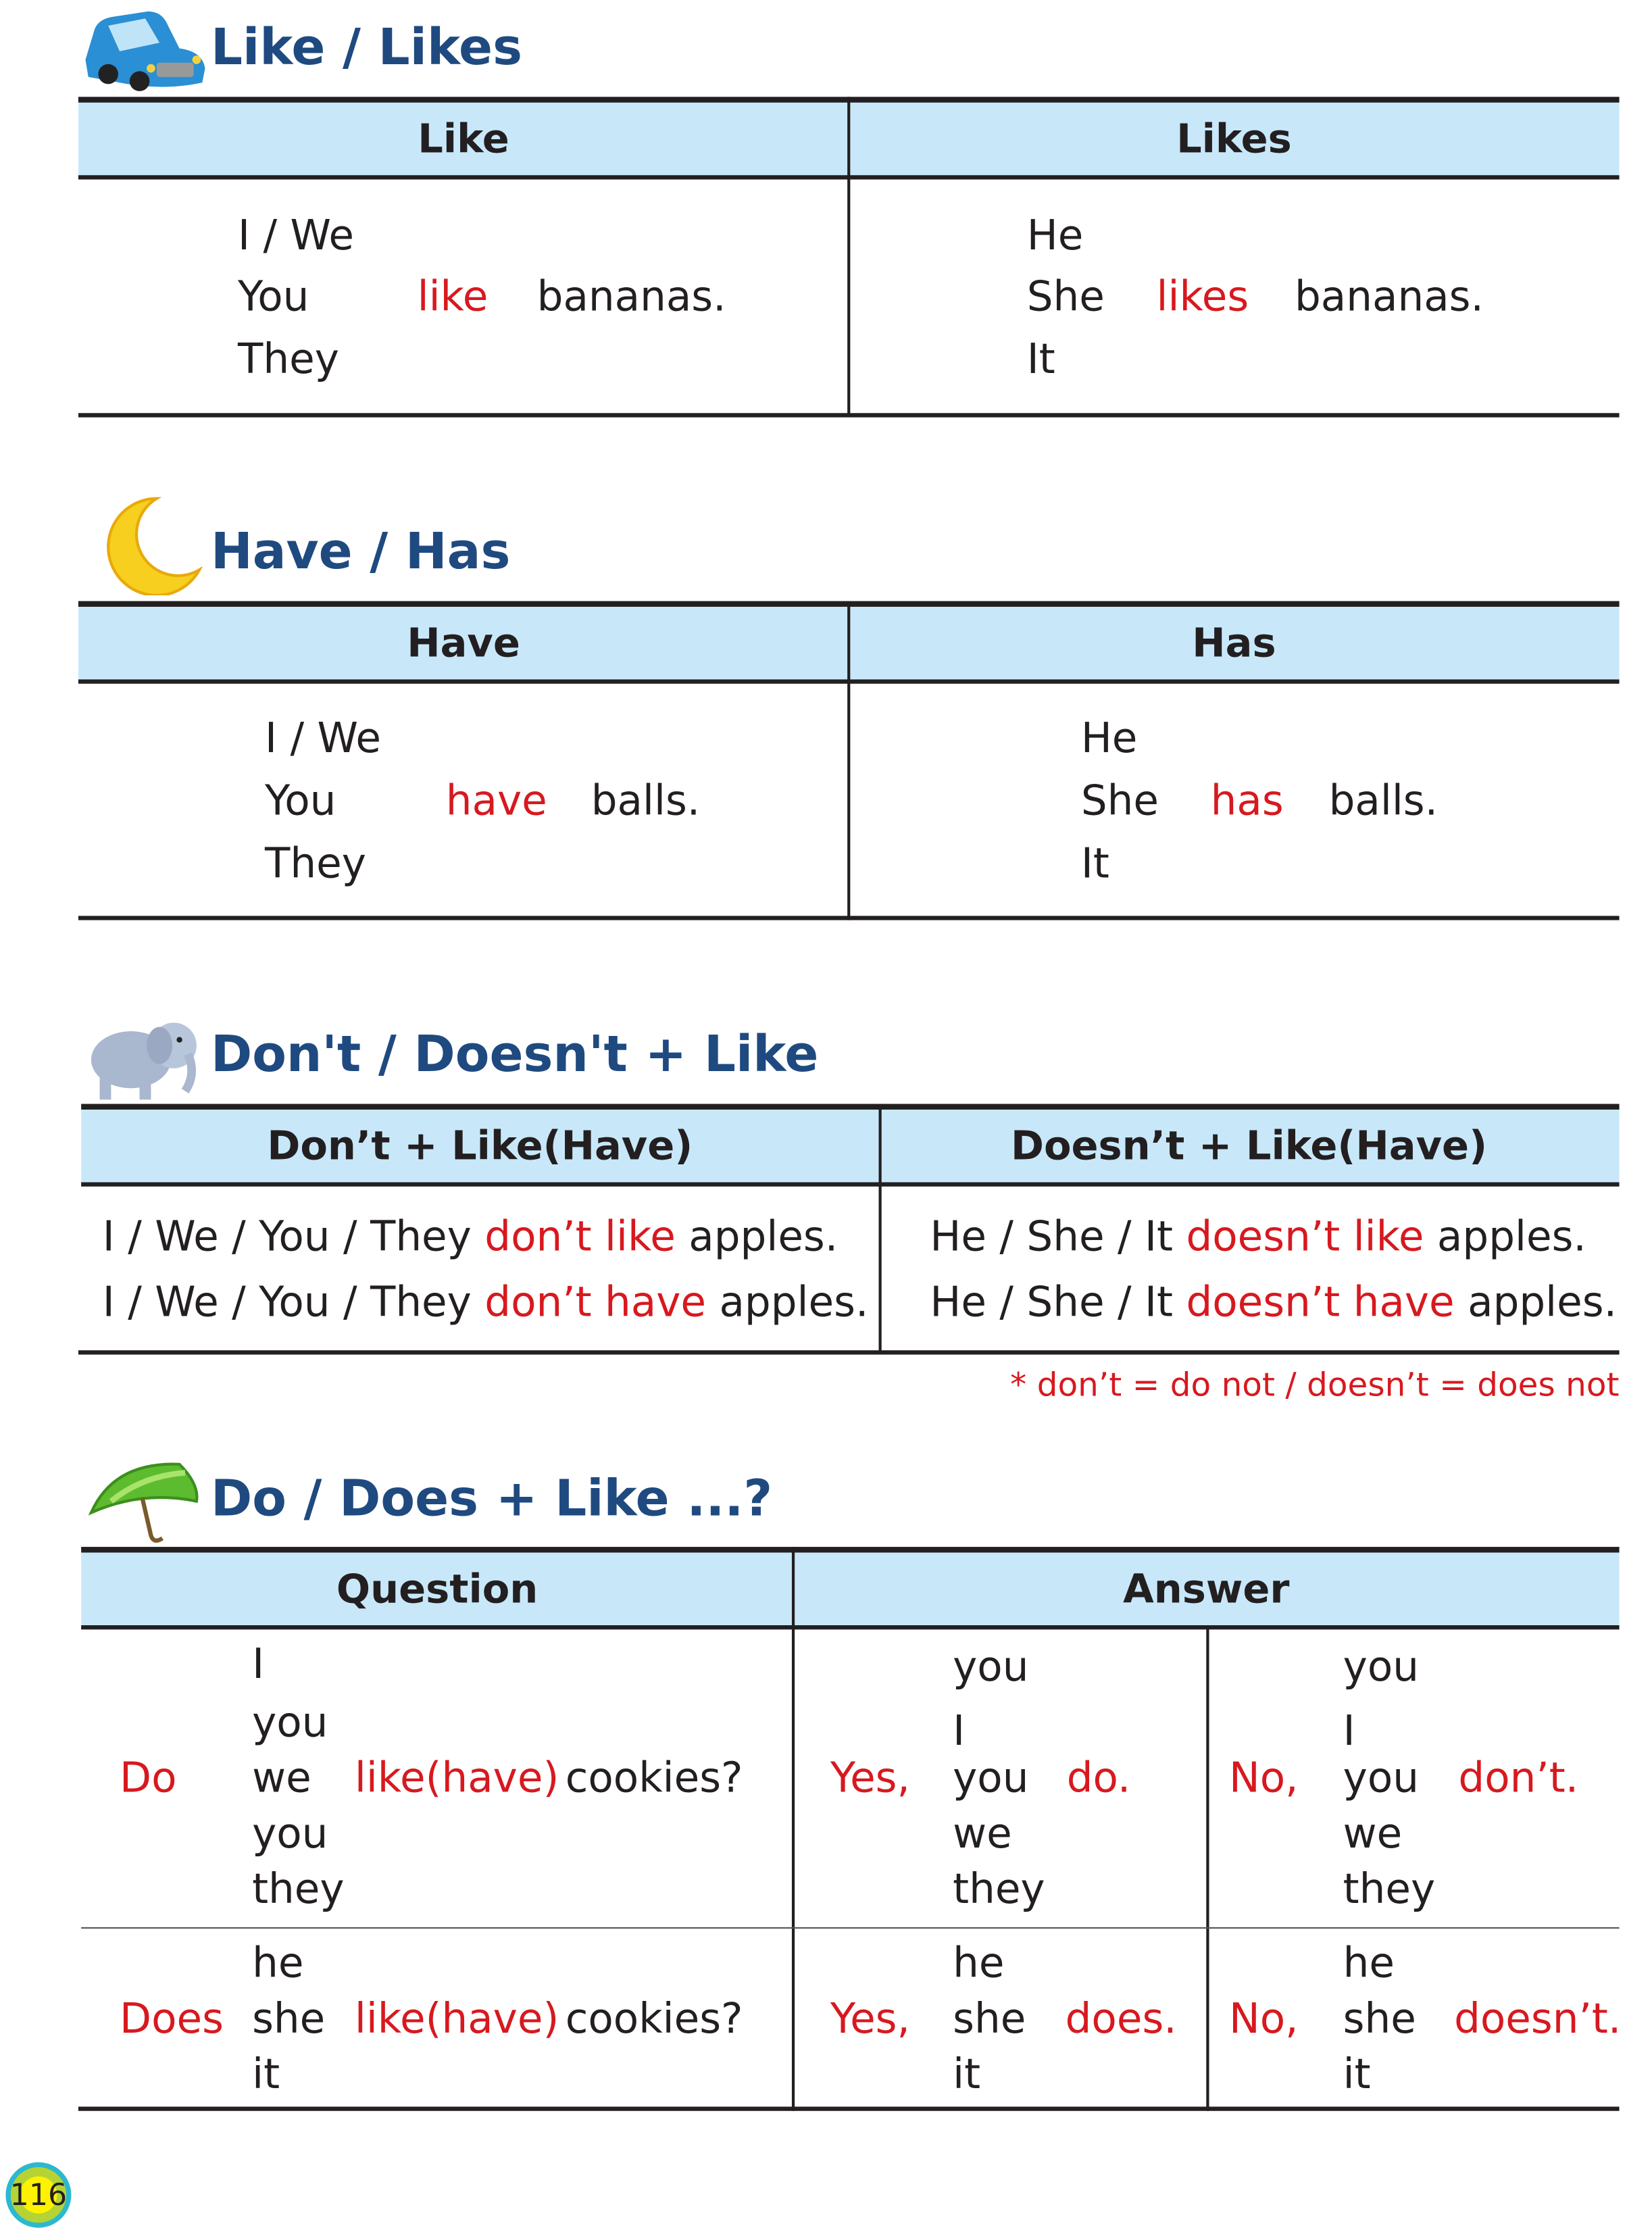  I want to click on auxiliary: Do, so click(148, 1778).